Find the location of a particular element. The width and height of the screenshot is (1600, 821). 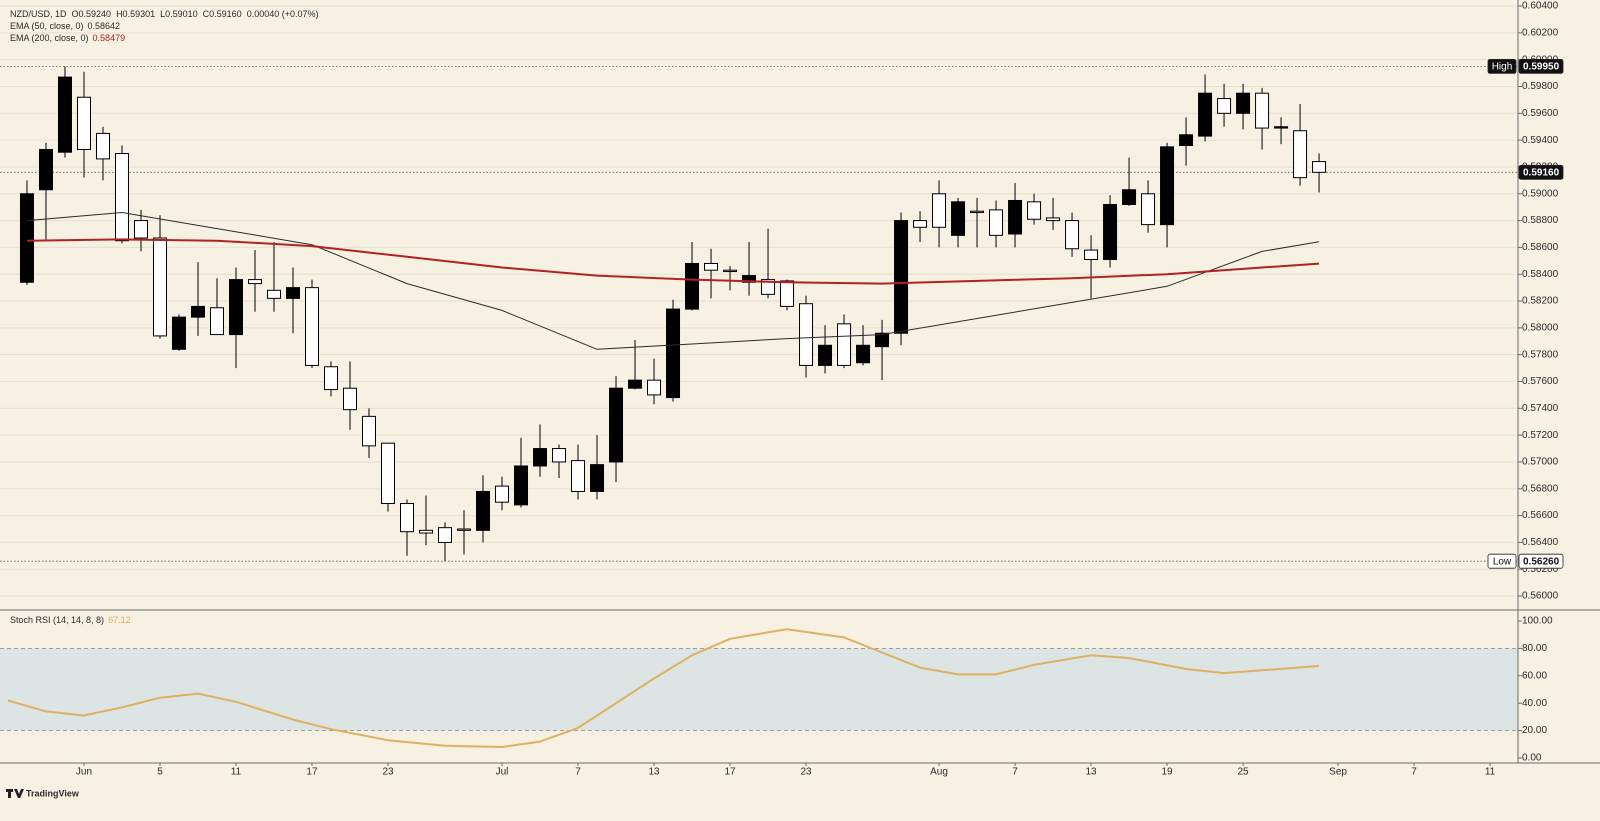

y-tick-label: 0.57200 is located at coordinates (1540, 435).